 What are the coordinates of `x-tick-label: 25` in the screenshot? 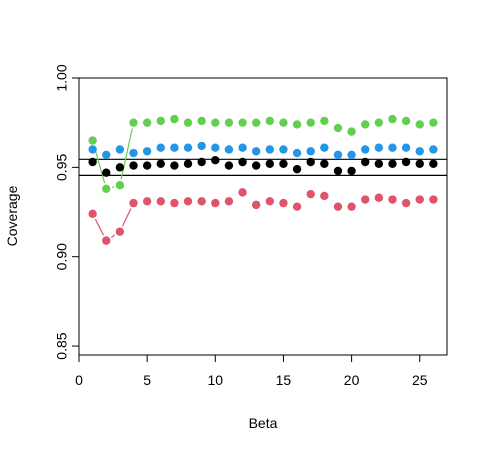 It's located at (420, 380).